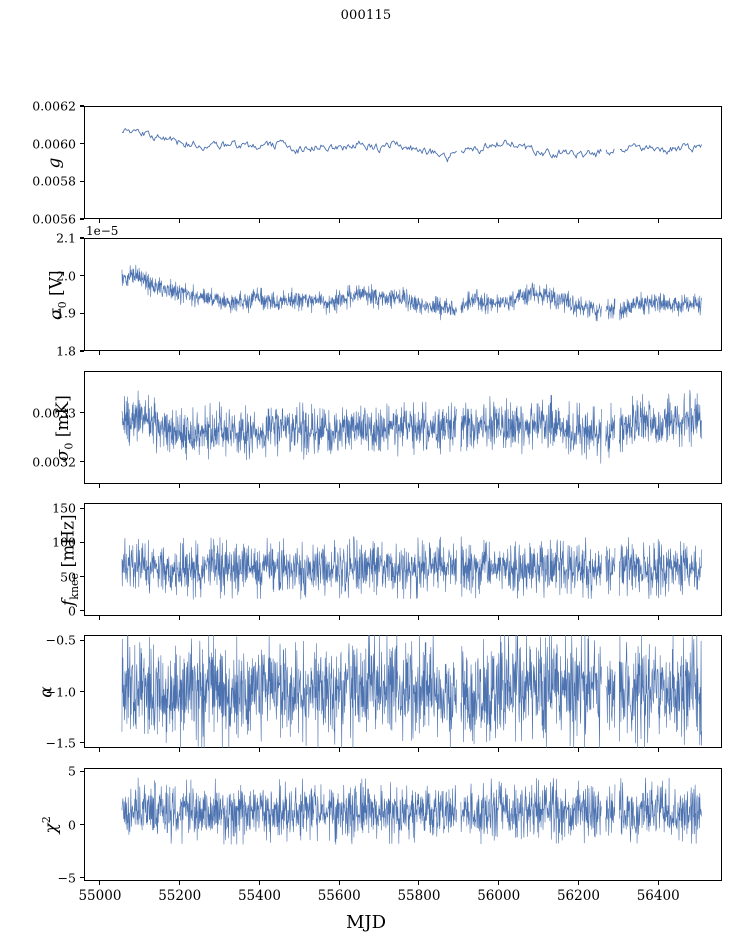 The image size is (732, 944). Describe the element at coordinates (60, 743) in the screenshot. I see `y-tick-label-alpha: −1.5` at that location.